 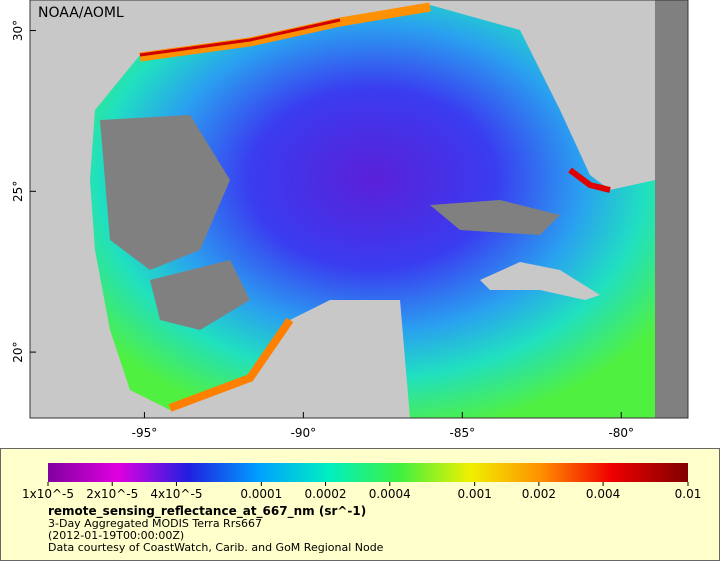 I want to click on x-tick-label: -85°, so click(x=463, y=433).